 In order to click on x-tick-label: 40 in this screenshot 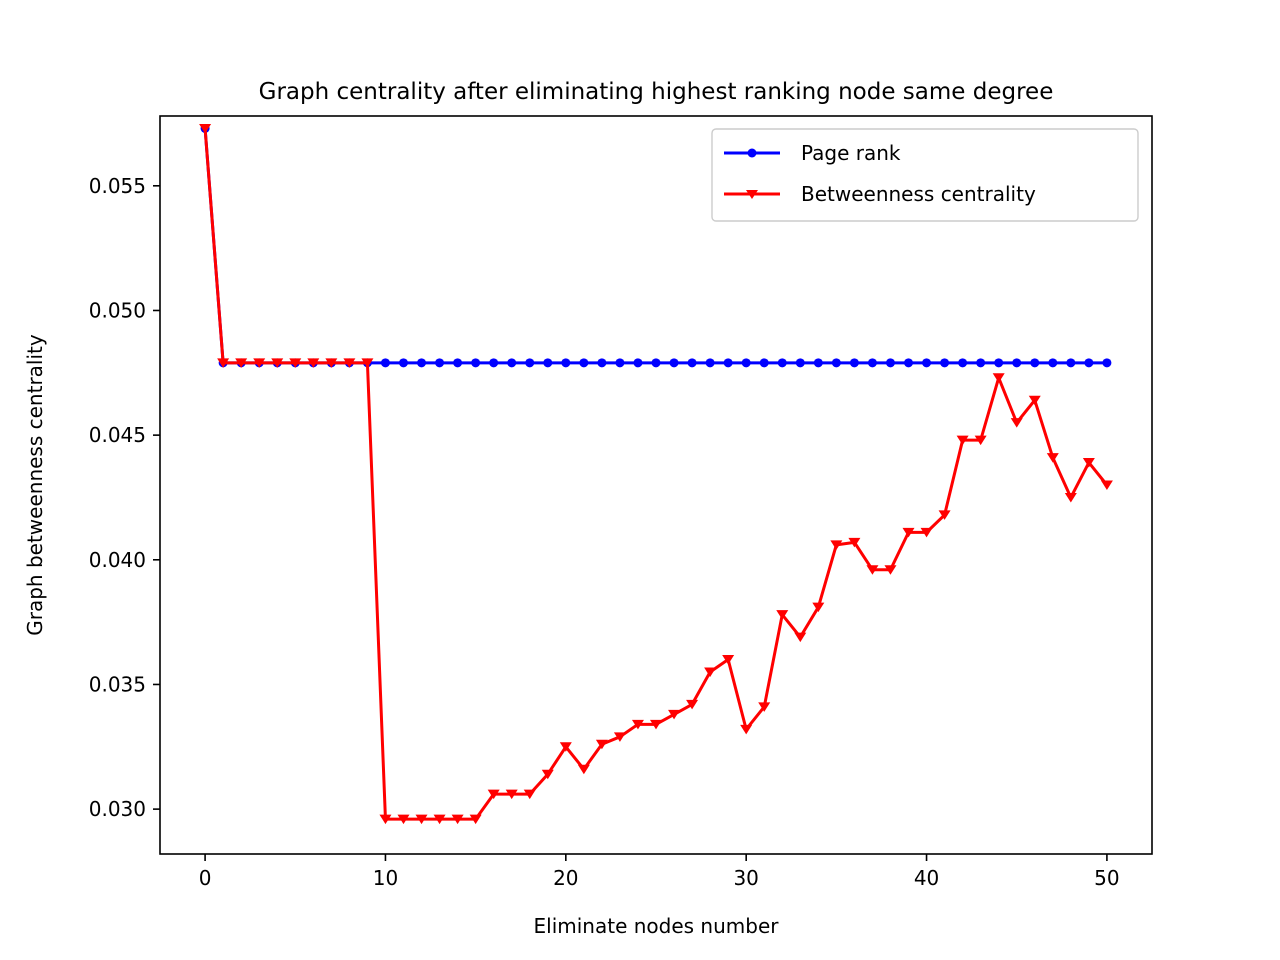, I will do `click(926, 878)`.